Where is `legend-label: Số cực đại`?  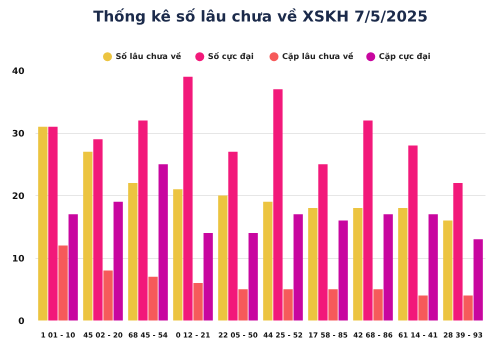
legend-label: Số cực đại is located at coordinates (231, 57).